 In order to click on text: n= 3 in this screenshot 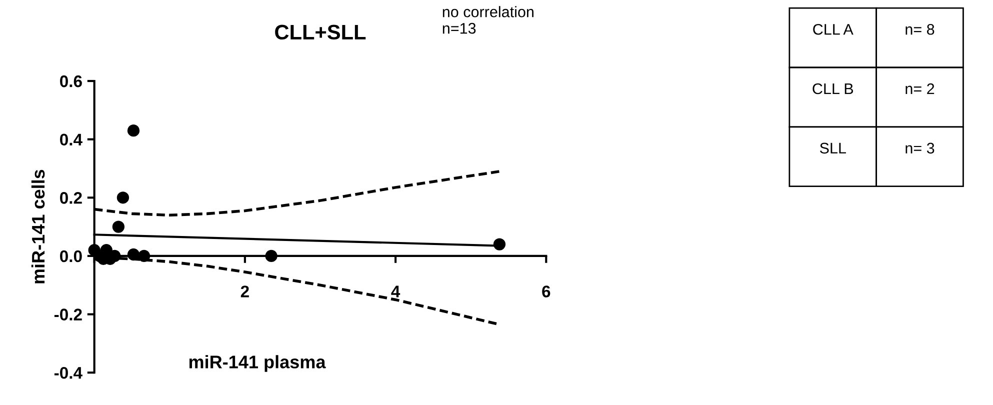, I will do `click(920, 148)`.